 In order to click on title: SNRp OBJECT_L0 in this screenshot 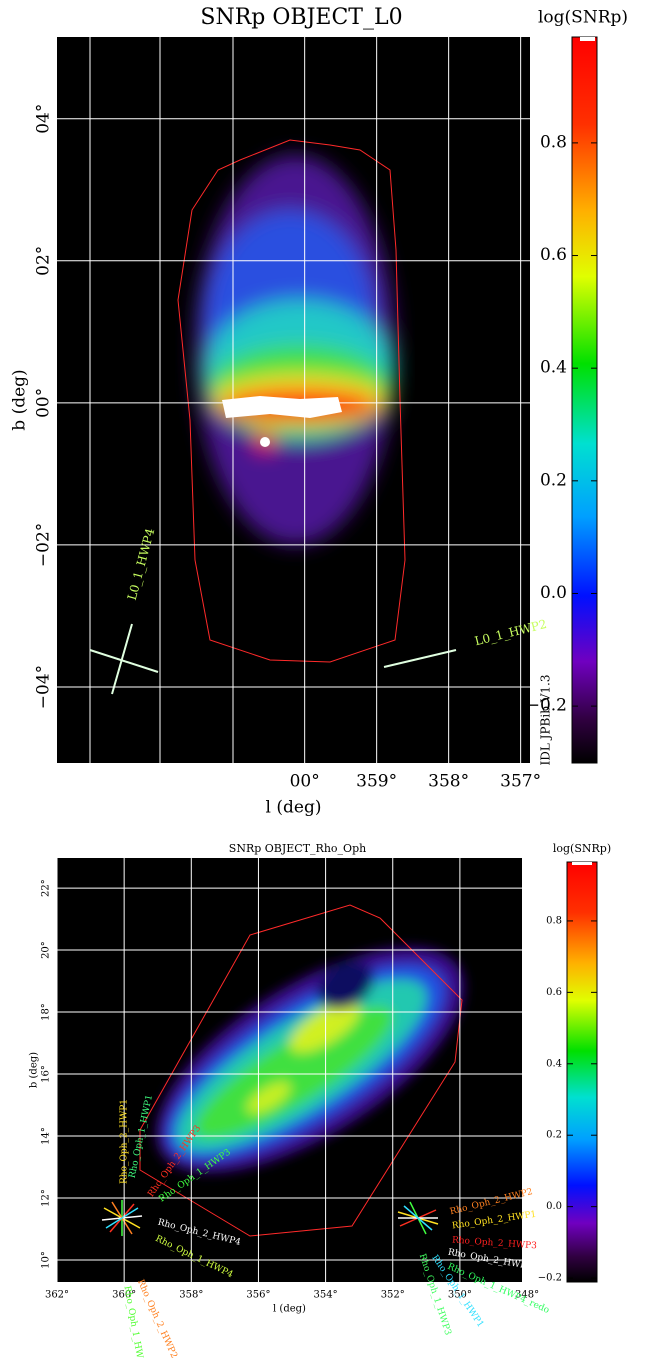, I will do `click(301, 17)`.